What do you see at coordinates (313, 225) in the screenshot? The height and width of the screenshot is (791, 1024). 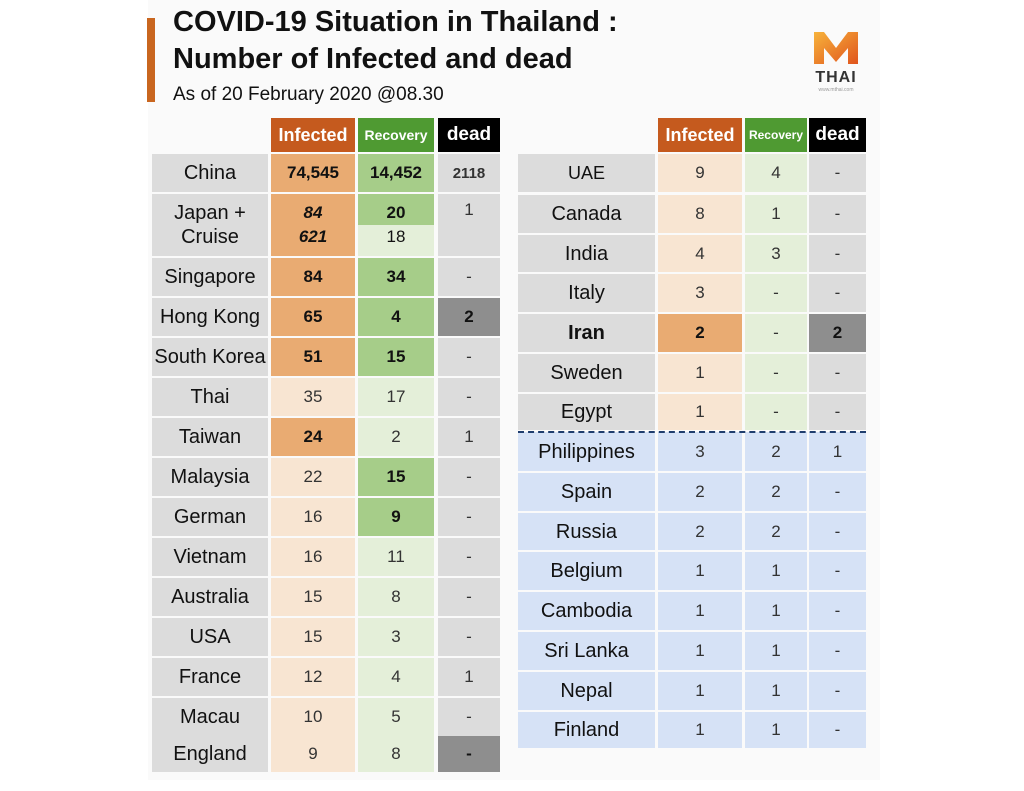 I see `infected-cell: 84 621` at bounding box center [313, 225].